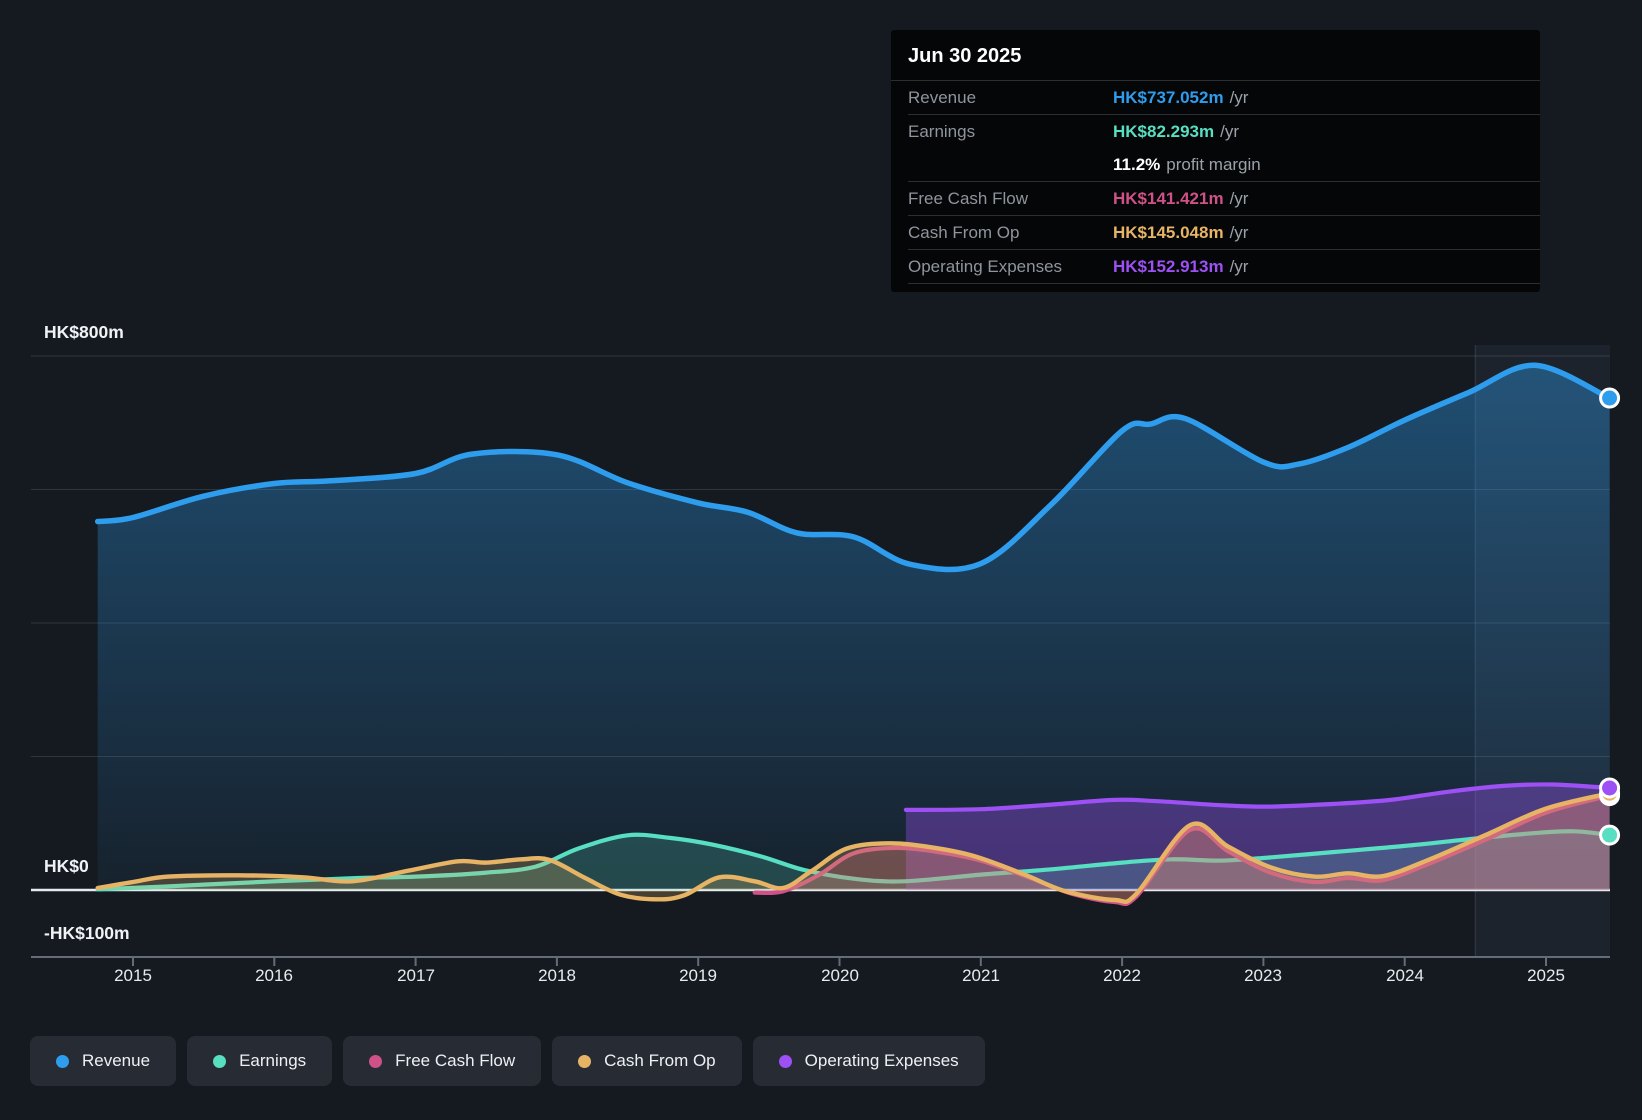  I want to click on tooltip-row: 11.2% profit margin, so click(1224, 165).